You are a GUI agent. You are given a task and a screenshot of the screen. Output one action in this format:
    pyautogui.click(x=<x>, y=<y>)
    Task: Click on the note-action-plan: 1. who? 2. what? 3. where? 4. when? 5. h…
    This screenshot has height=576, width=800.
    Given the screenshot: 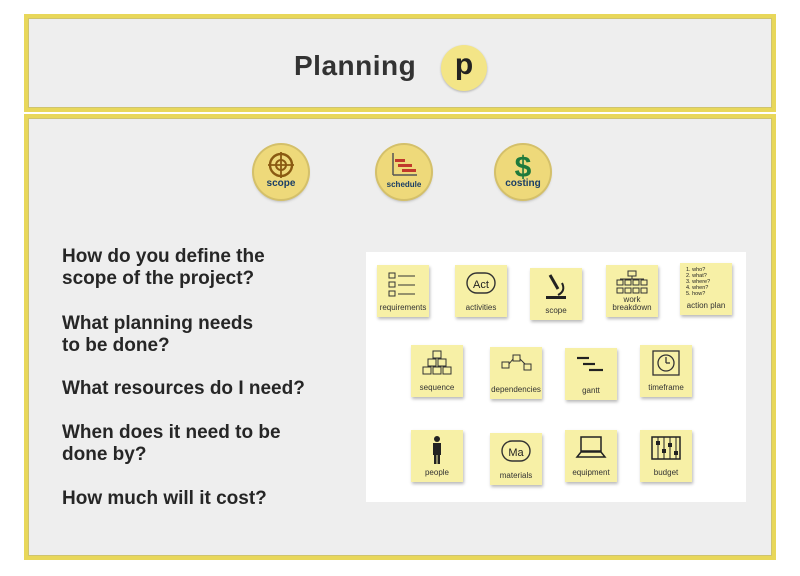 What is the action you would take?
    pyautogui.click(x=706, y=289)
    